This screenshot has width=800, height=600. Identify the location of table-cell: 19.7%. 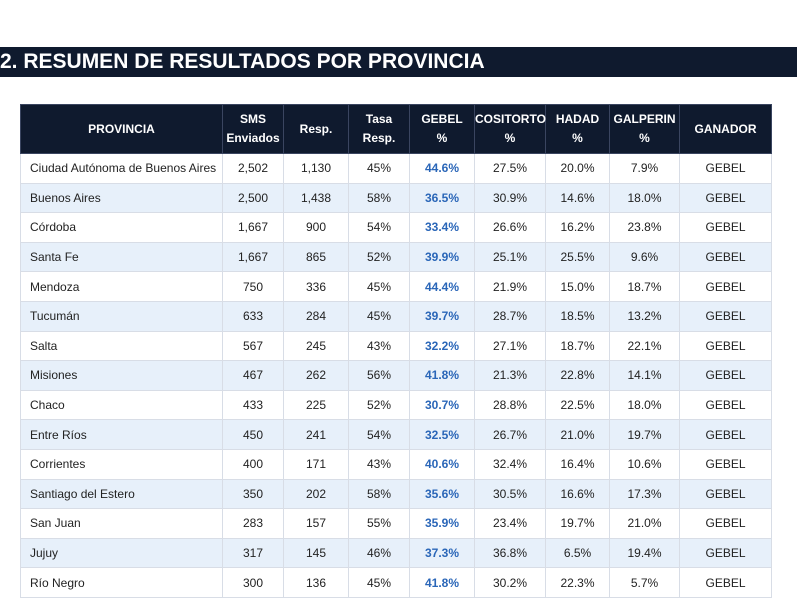
(644, 434).